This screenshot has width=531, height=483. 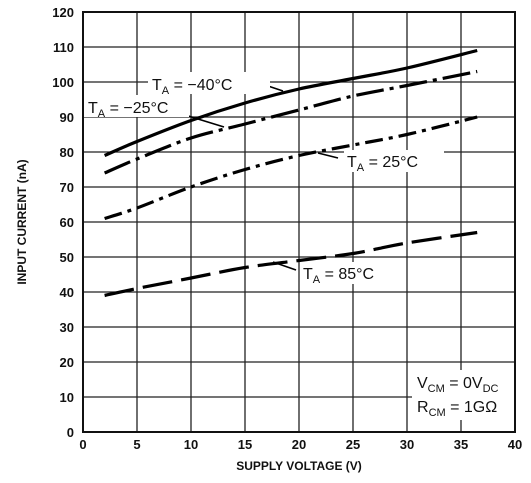 What do you see at coordinates (261, 178) in the screenshot?
I see `annotation-leaders` at bounding box center [261, 178].